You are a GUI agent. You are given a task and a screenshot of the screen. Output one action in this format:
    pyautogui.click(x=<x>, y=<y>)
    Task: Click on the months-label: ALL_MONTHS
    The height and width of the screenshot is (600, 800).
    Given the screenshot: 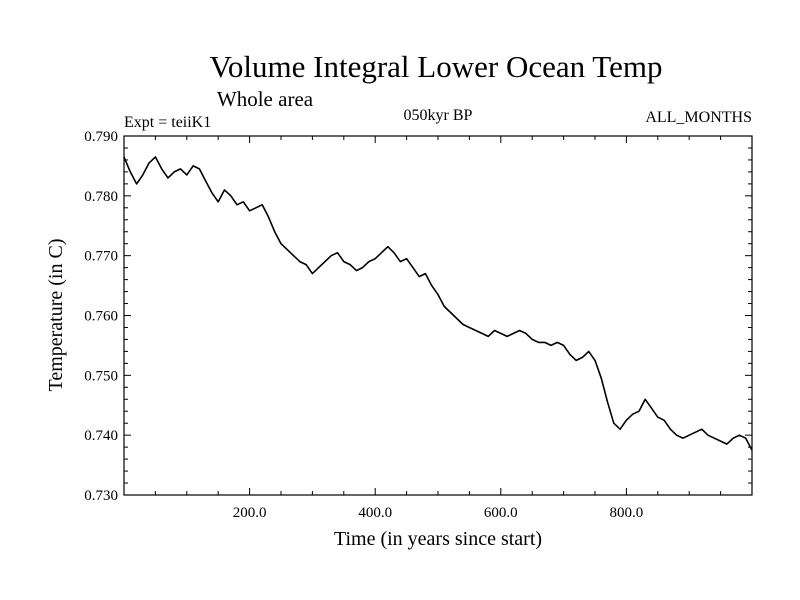 What is the action you would take?
    pyautogui.click(x=698, y=117)
    